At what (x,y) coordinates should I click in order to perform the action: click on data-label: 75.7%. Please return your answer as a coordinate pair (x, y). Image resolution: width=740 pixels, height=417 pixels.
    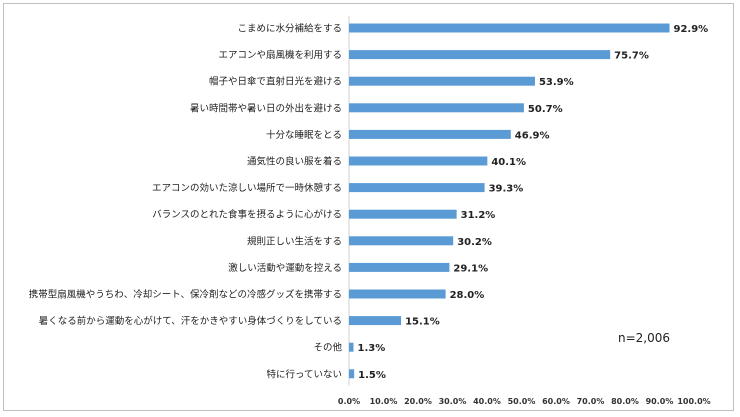
    Looking at the image, I should click on (631, 56).